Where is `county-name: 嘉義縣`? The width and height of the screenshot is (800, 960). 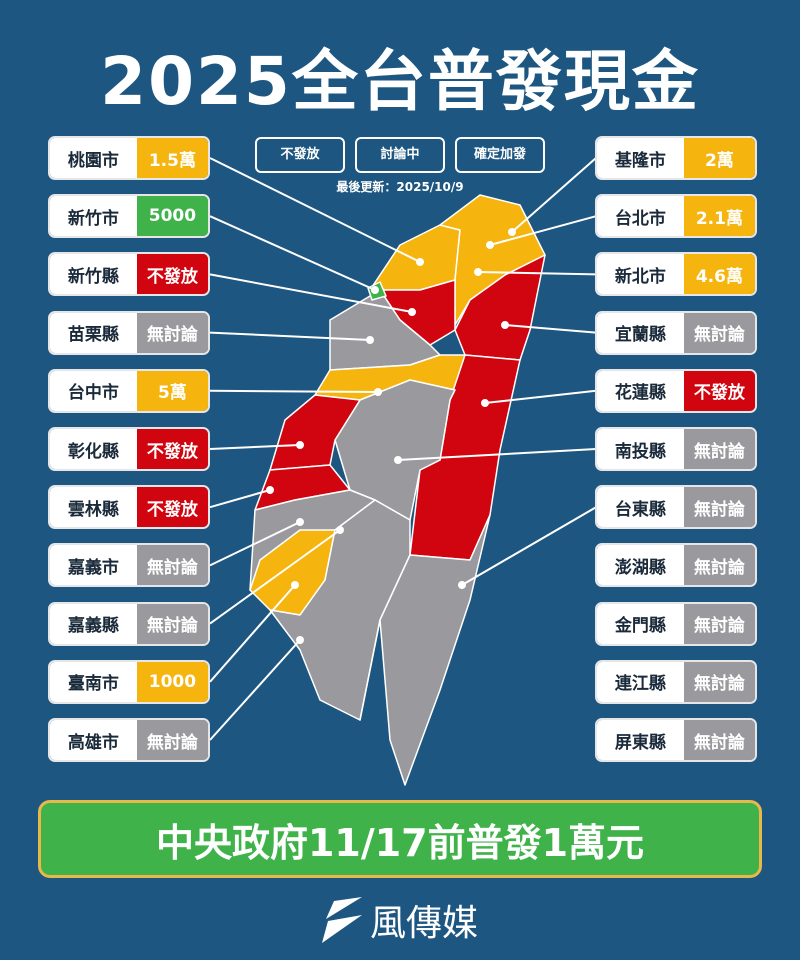
county-name: 嘉義縣 is located at coordinates (93, 623).